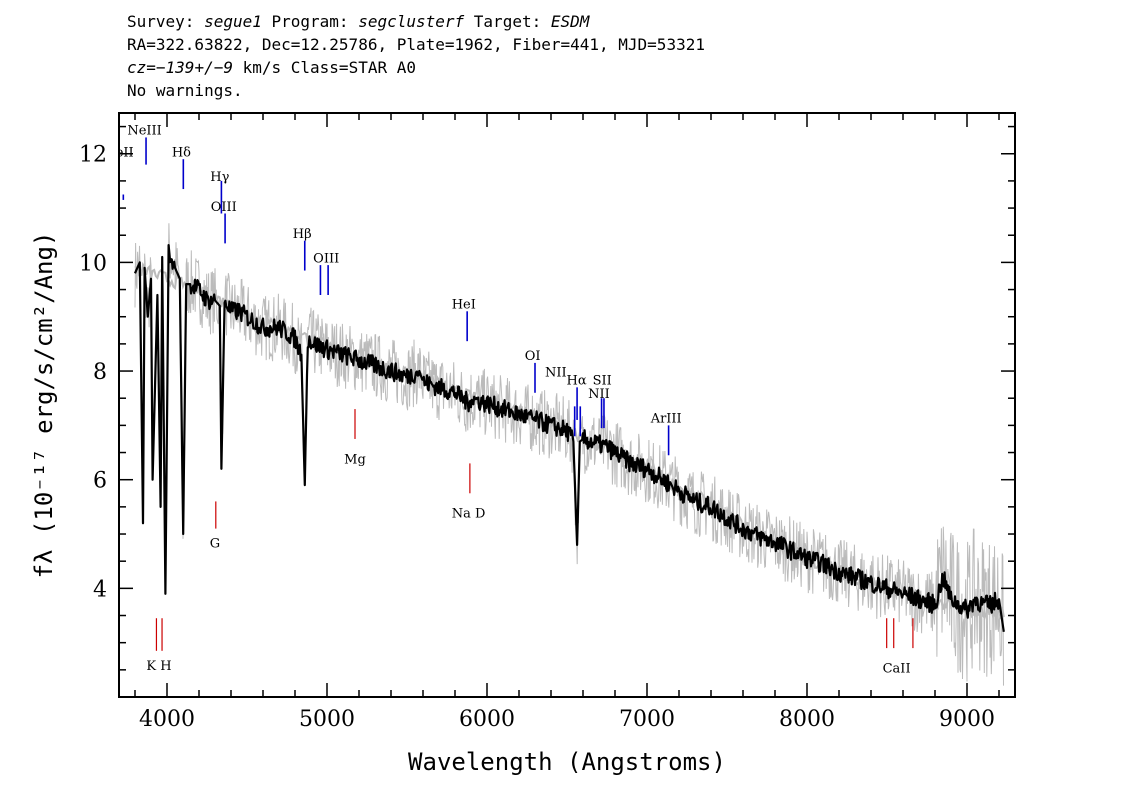 This screenshot has height=810, width=1134. I want to click on cz-label: cz=, so click(141, 67).